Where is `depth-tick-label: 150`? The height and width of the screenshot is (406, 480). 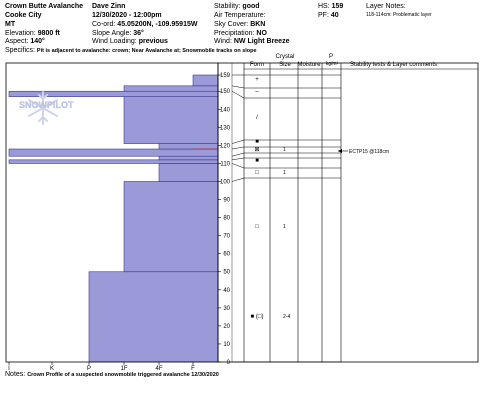
depth-tick-label: 150 is located at coordinates (225, 92).